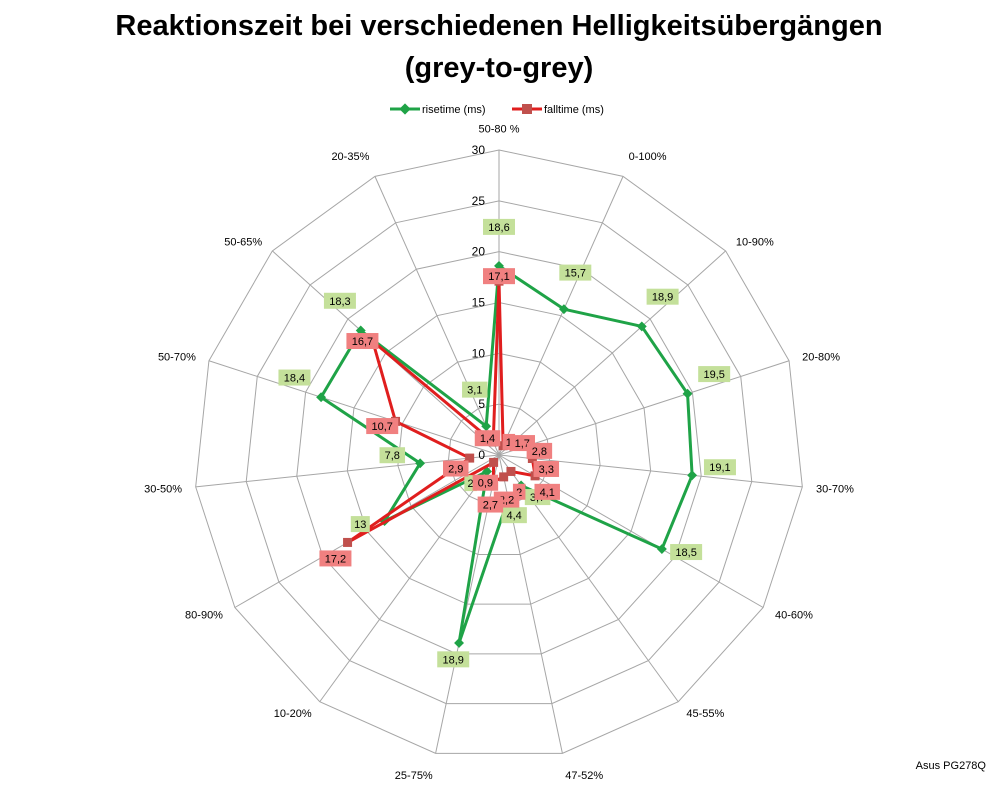  I want to click on data-label: 18,5, so click(685, 553).